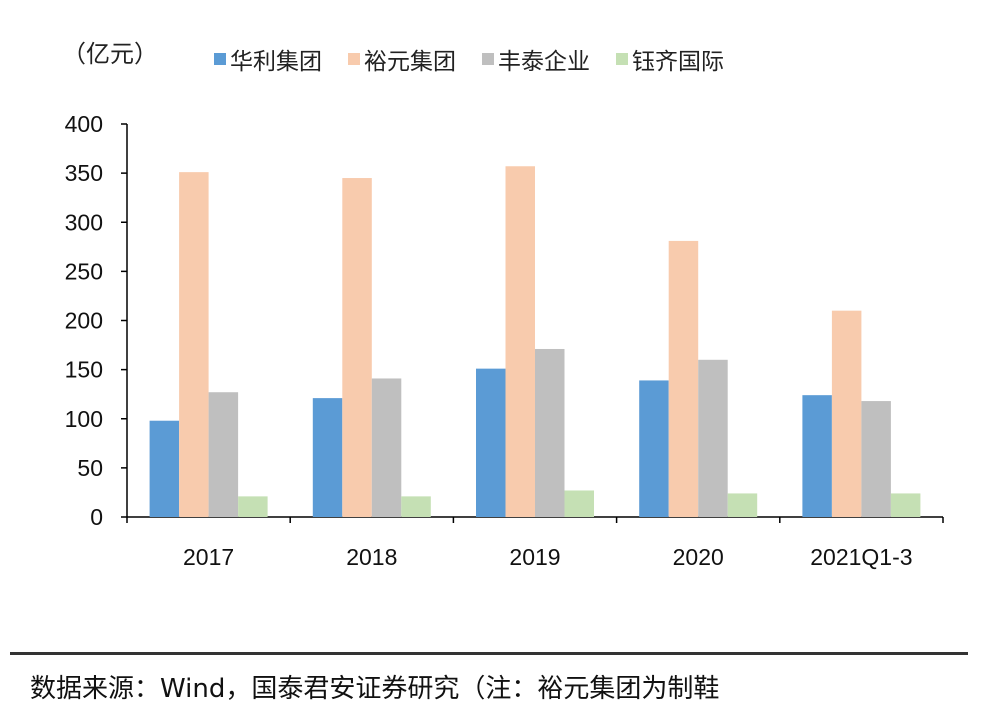  Describe the element at coordinates (84, 222) in the screenshot. I see `y-tick-label: 300` at that location.